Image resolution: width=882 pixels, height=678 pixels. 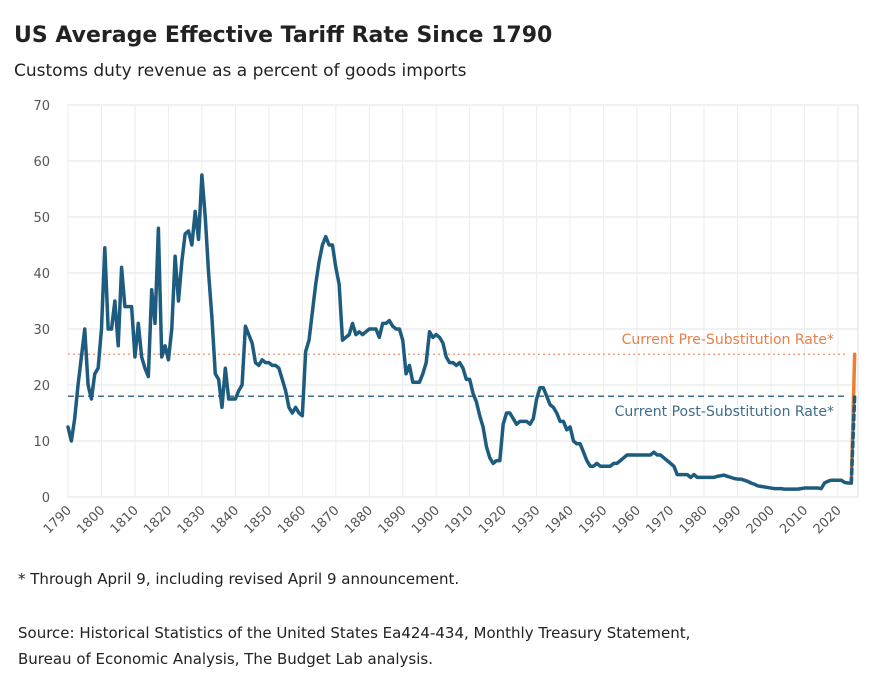 I want to click on x-tick-label: 1930, so click(x=526, y=520).